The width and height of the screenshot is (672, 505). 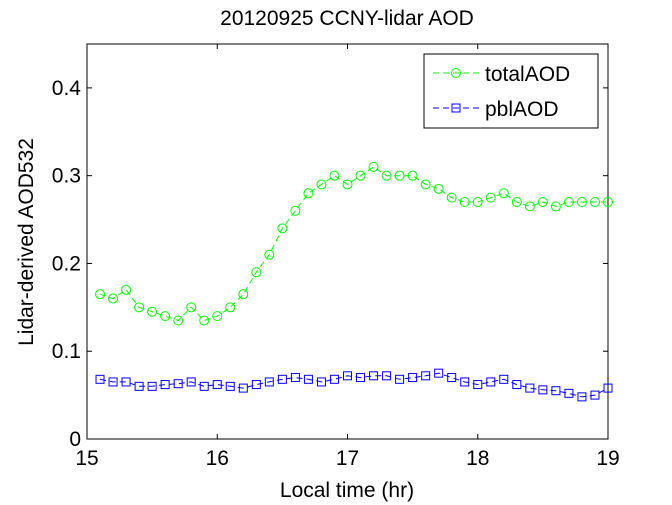 What do you see at coordinates (347, 458) in the screenshot?
I see `x-tick-label: 17` at bounding box center [347, 458].